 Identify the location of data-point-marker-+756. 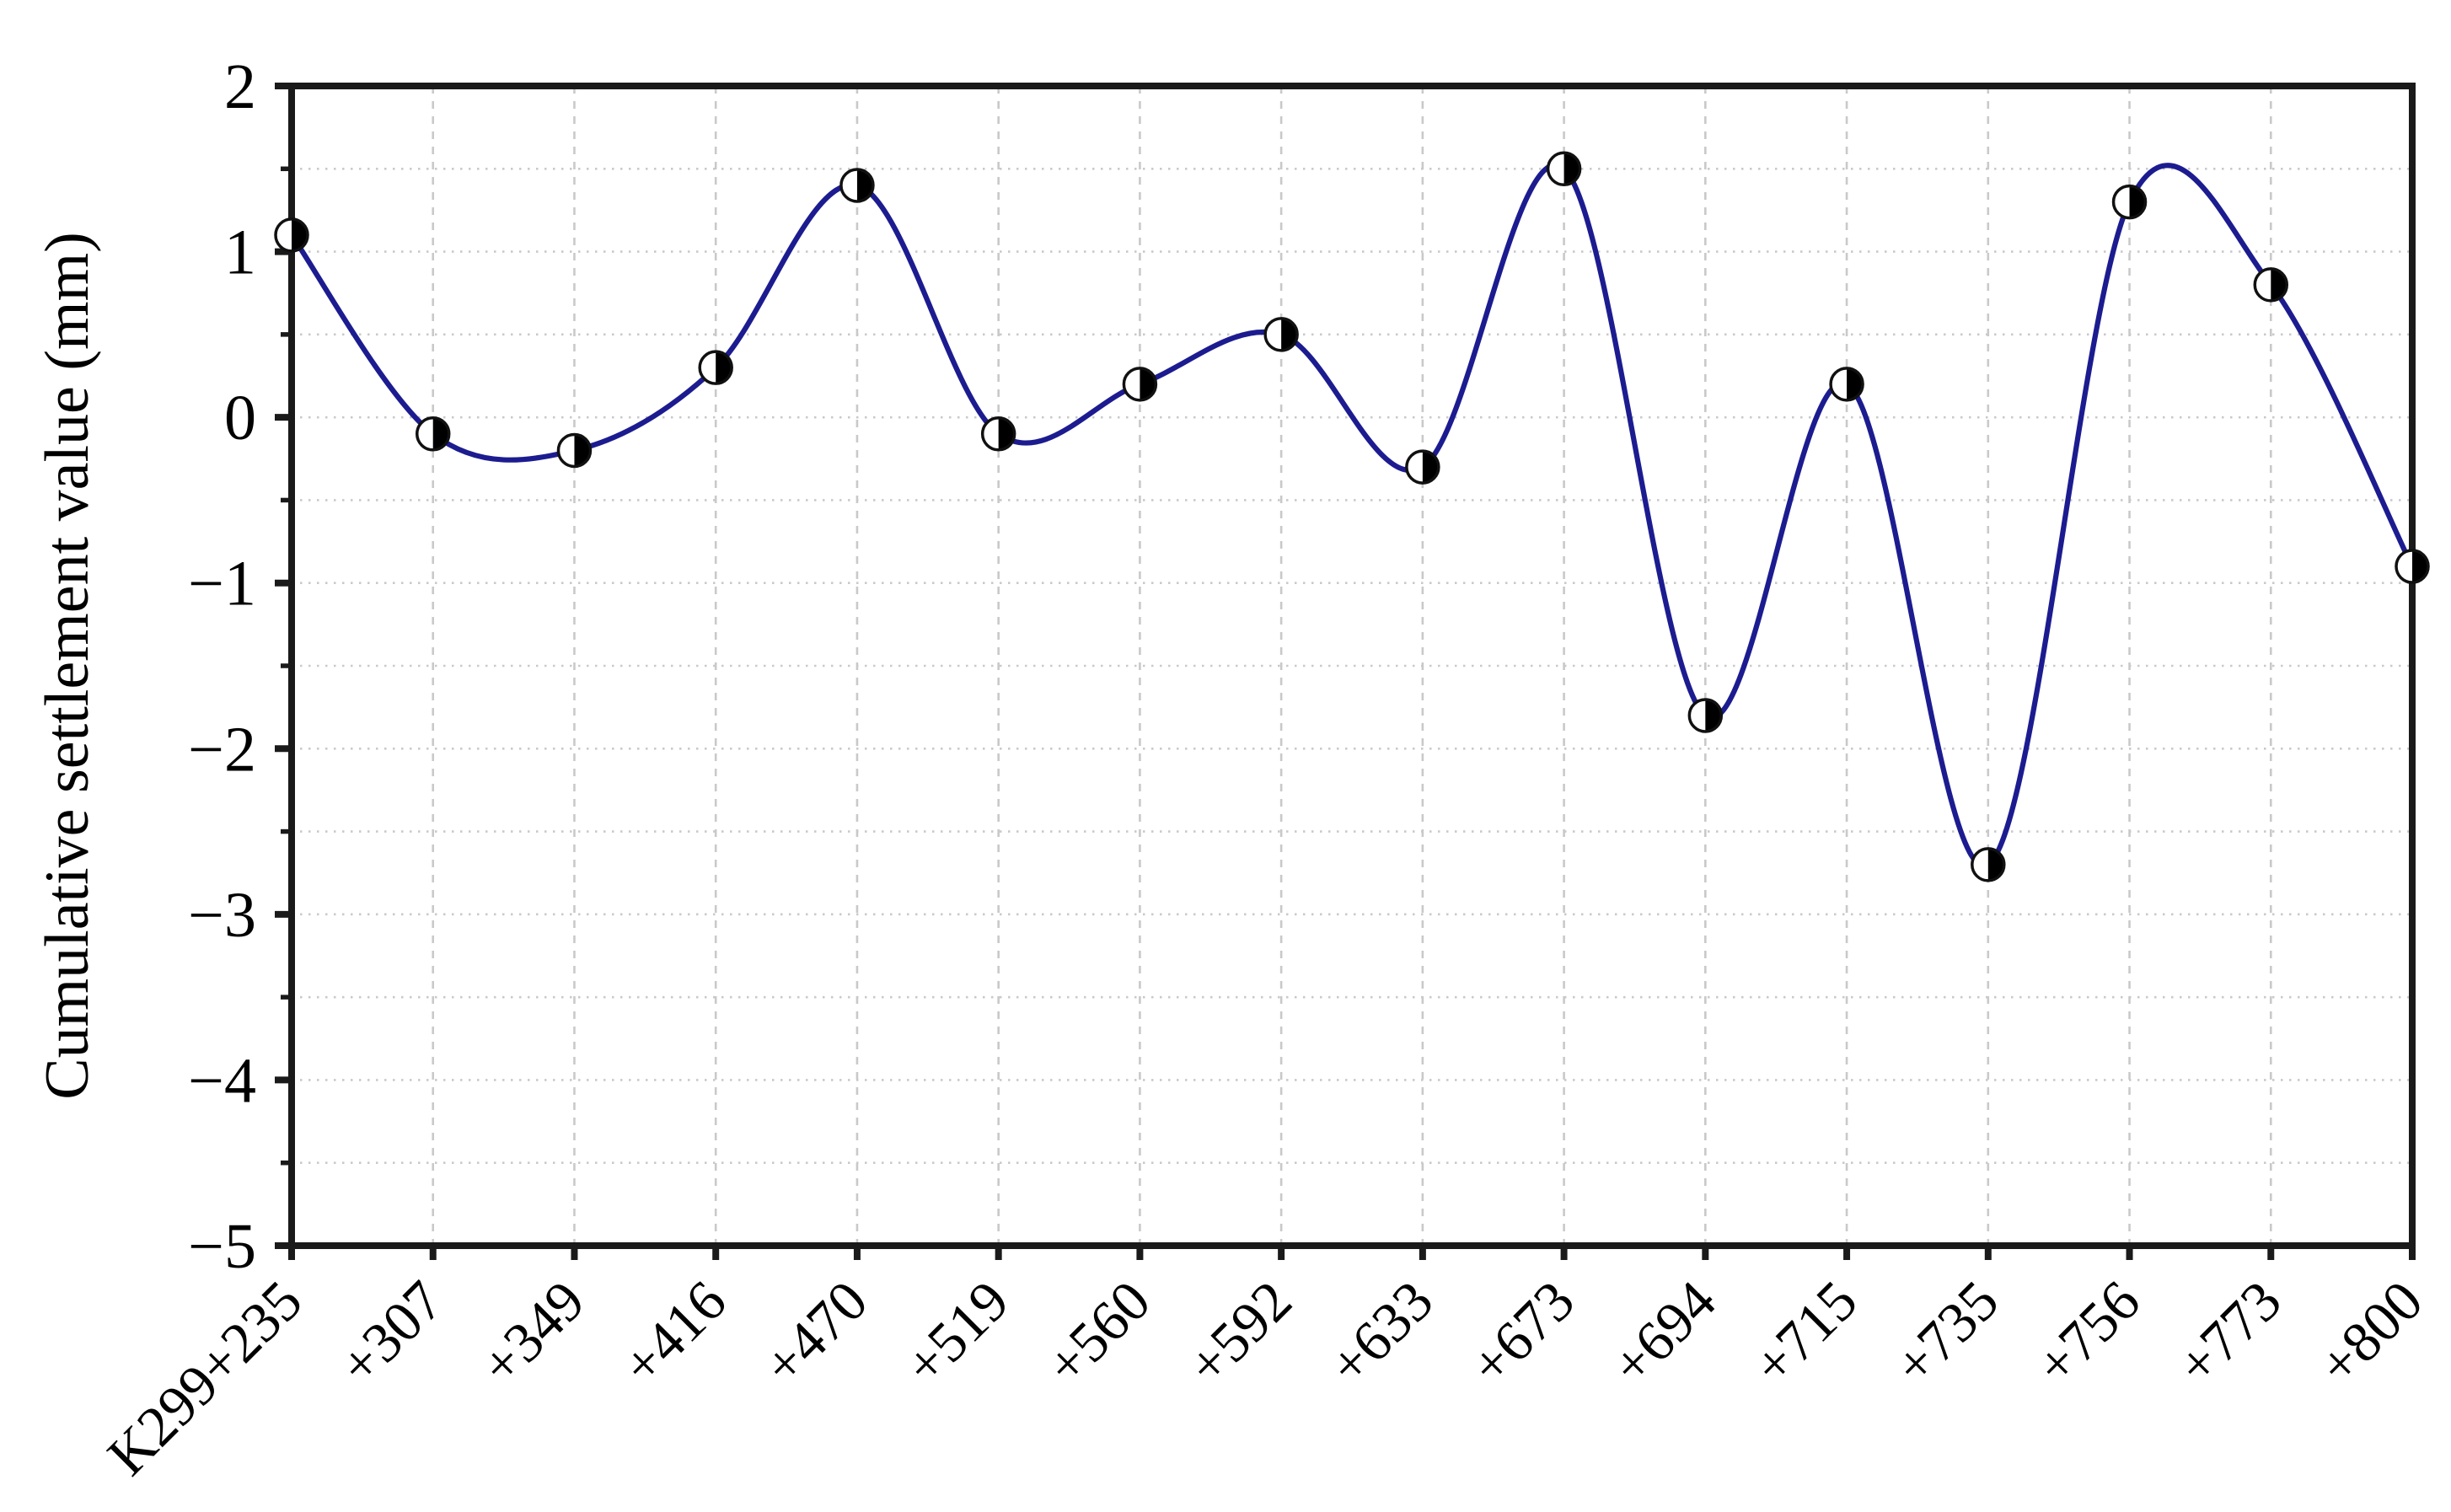
(2130, 202).